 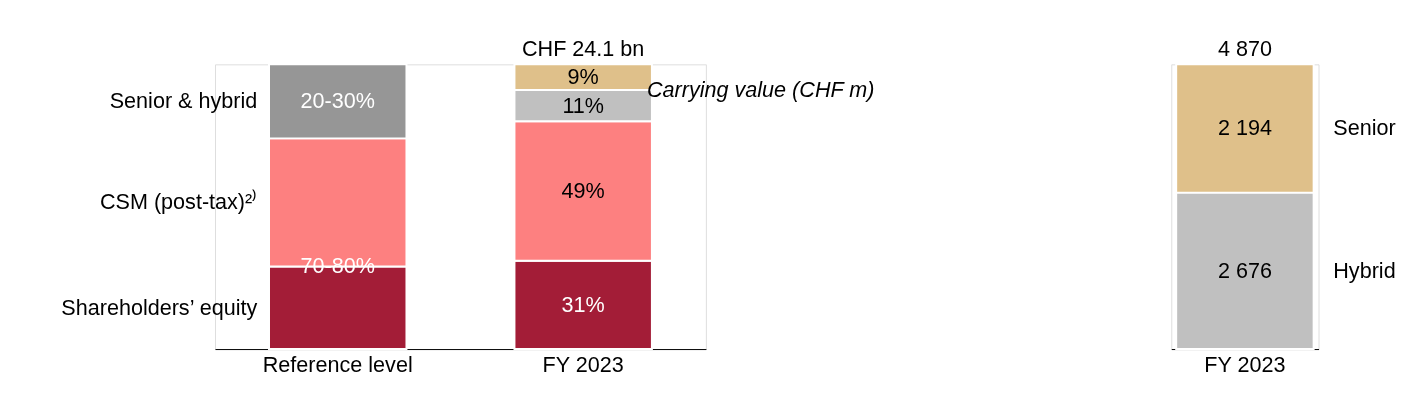 I want to click on series-label: CSM (post-tax)²⁾, so click(x=178, y=202).